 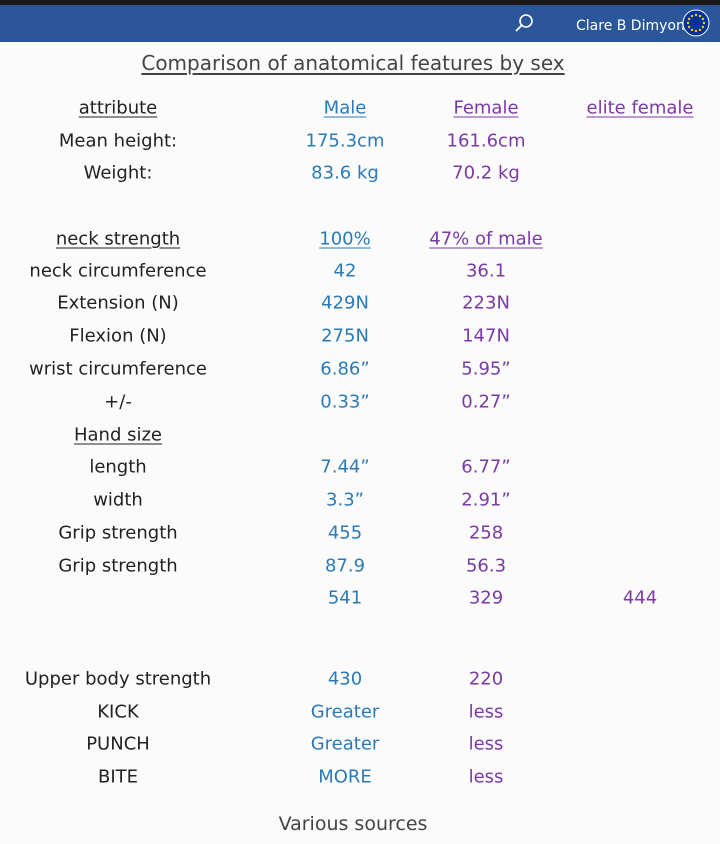 I want to click on cell-value: 541, so click(x=345, y=598).